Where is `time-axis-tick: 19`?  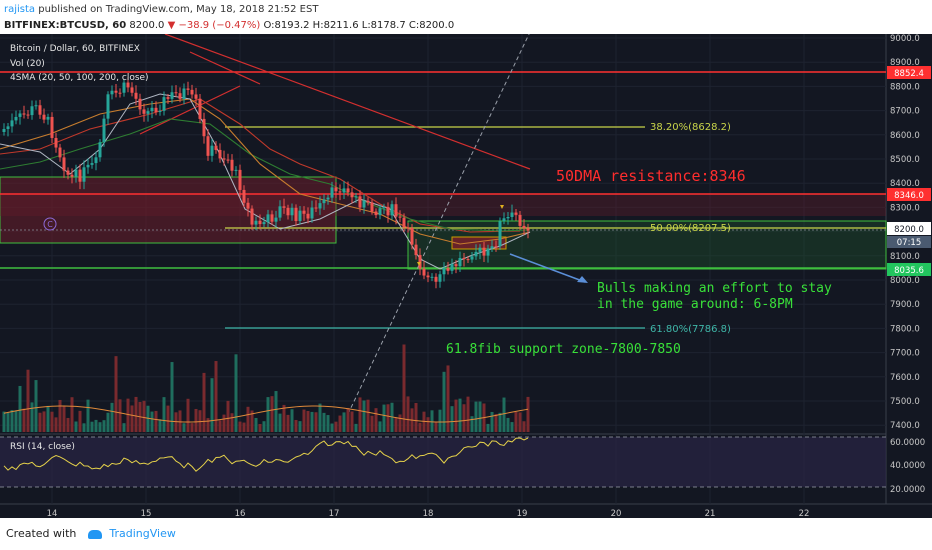 time-axis-tick: 19 is located at coordinates (522, 513).